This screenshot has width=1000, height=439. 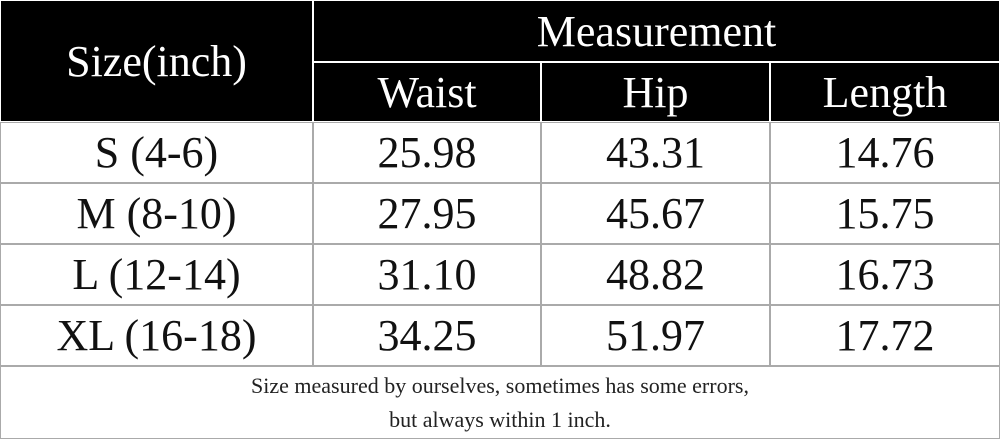 What do you see at coordinates (655, 92) in the screenshot?
I see `header-cell: Hip` at bounding box center [655, 92].